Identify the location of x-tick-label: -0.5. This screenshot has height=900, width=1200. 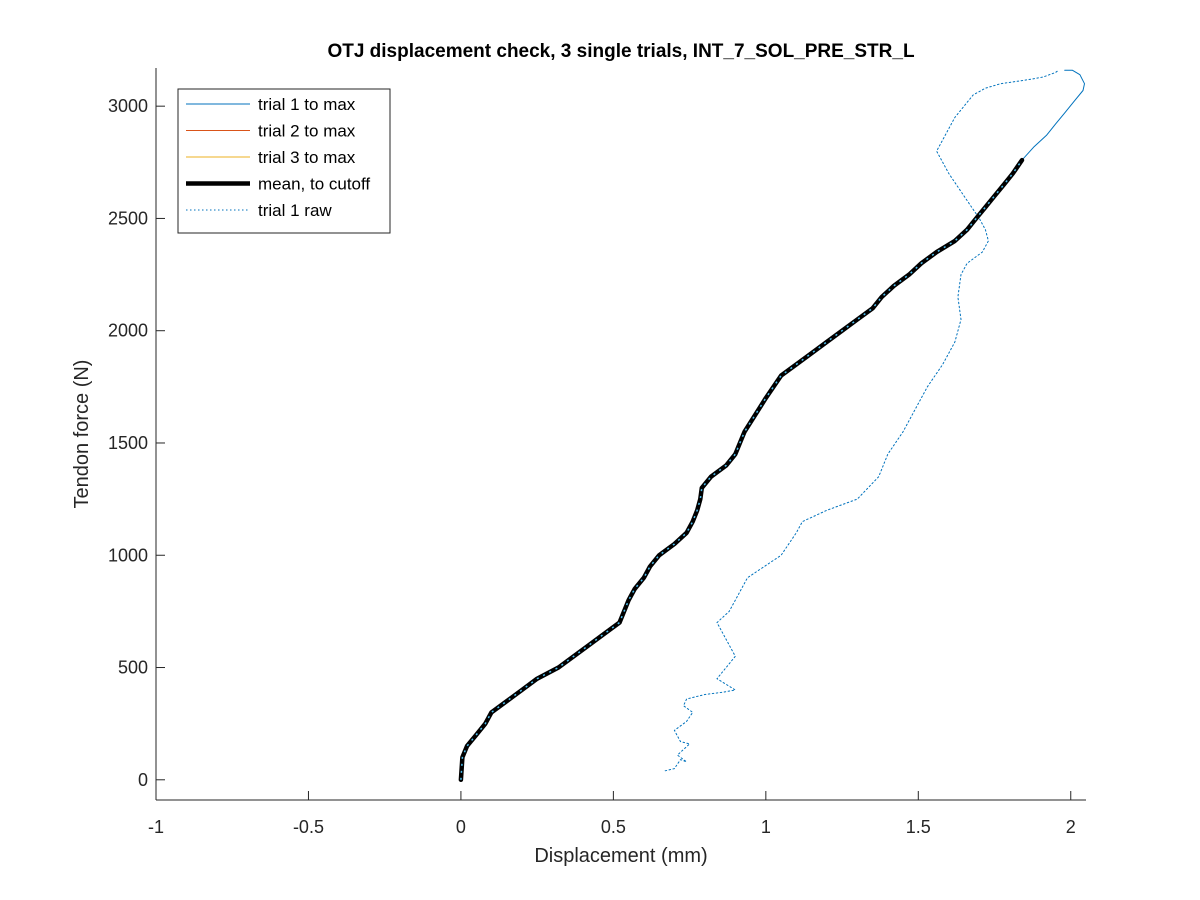
(308, 827).